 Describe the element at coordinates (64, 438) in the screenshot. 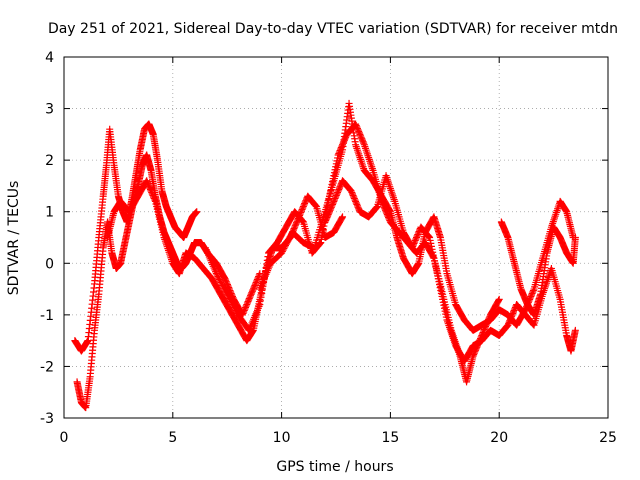

I see `x-tick-label: 0` at that location.